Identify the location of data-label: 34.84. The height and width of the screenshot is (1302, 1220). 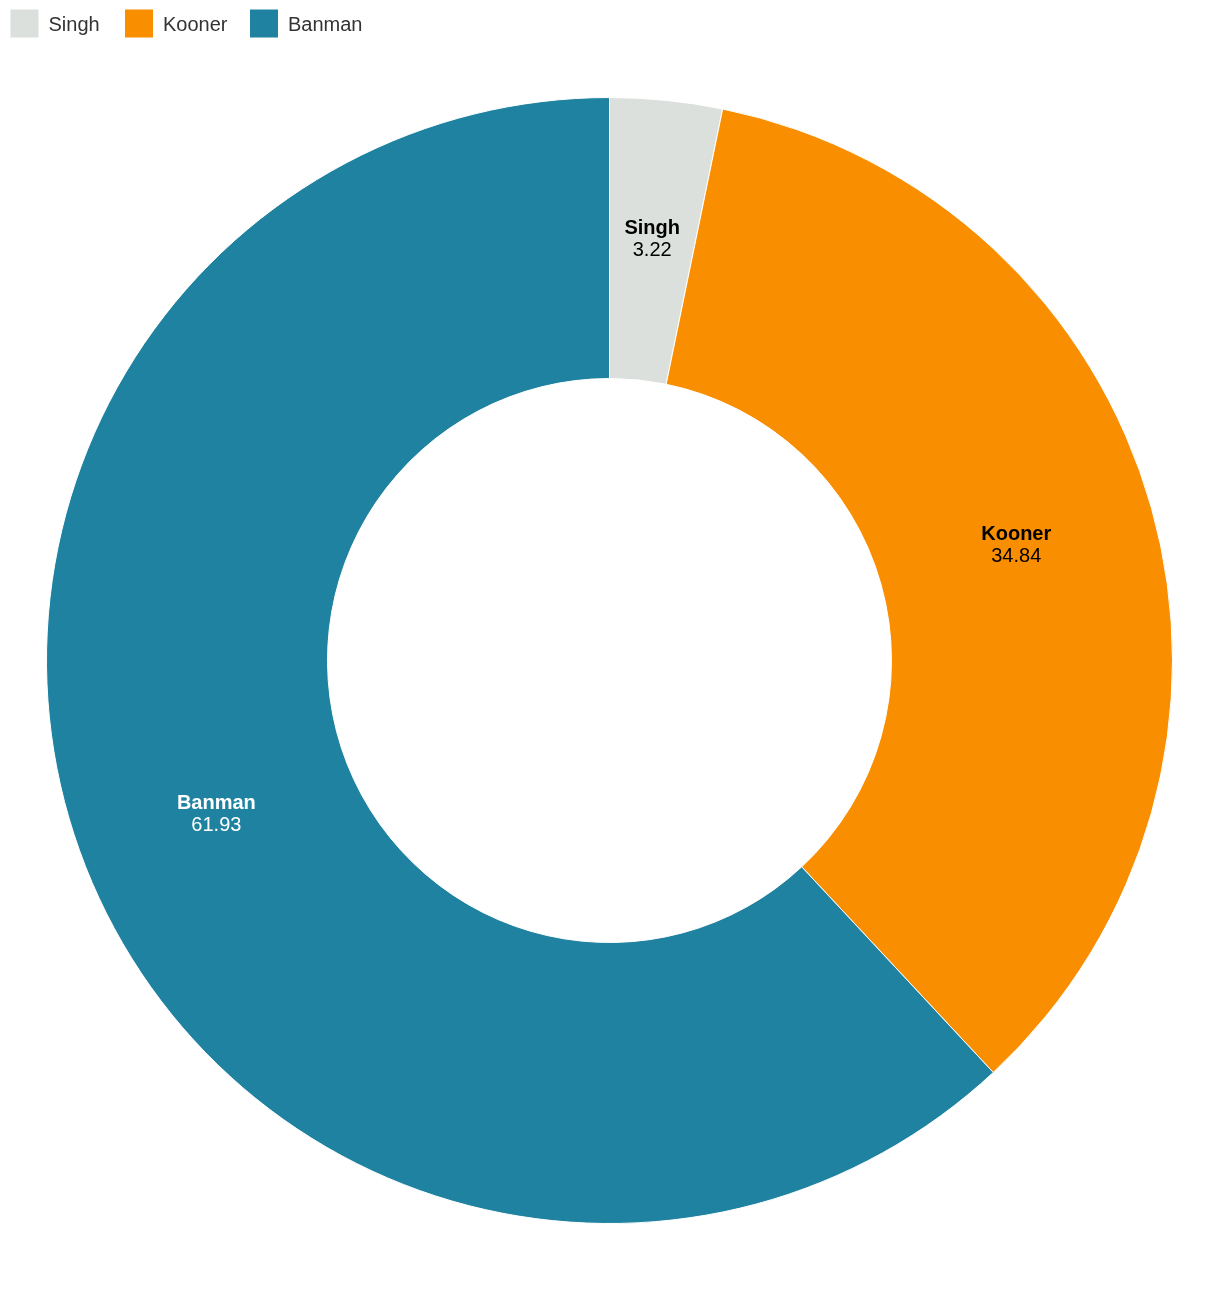
(1016, 555).